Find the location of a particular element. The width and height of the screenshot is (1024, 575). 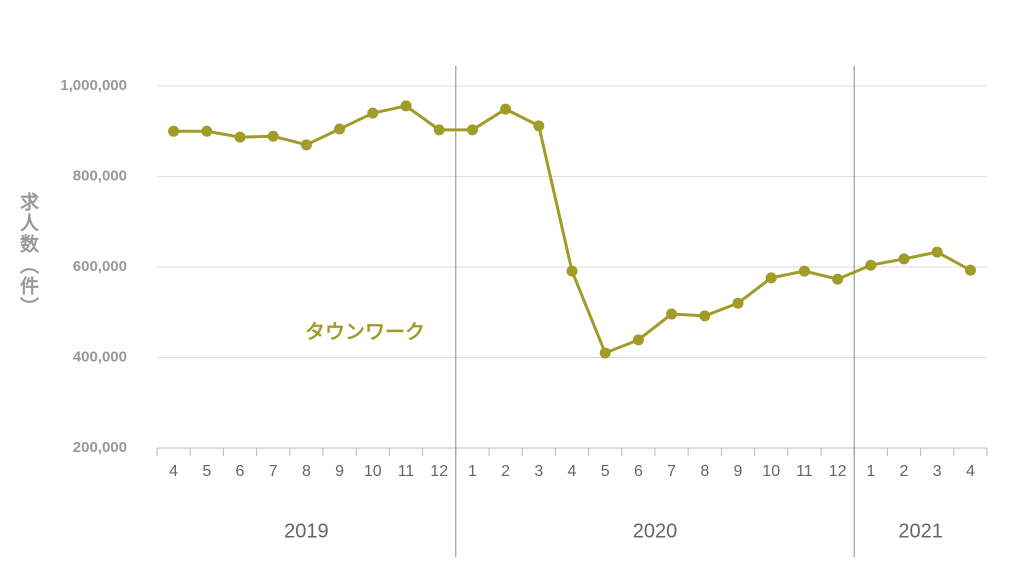

y-tick-label: 1,000,000 is located at coordinates (93, 85).